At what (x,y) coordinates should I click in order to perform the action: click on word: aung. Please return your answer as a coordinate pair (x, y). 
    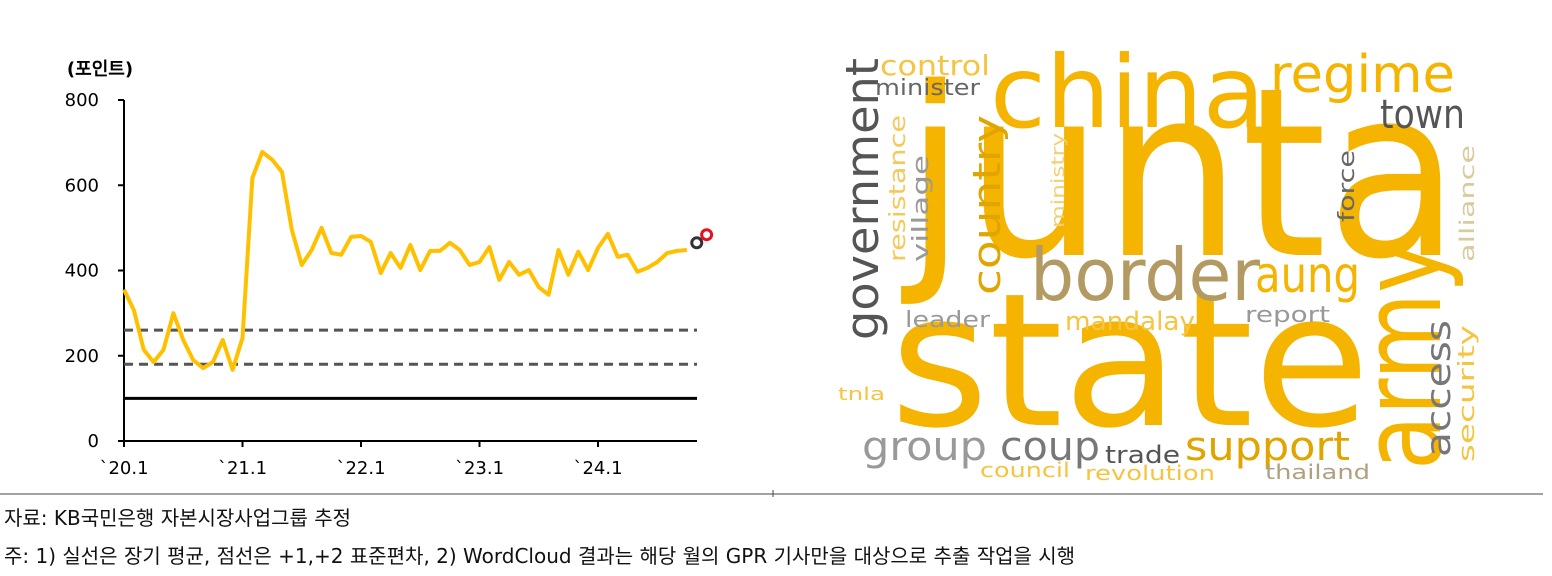
    Looking at the image, I should click on (1307, 275).